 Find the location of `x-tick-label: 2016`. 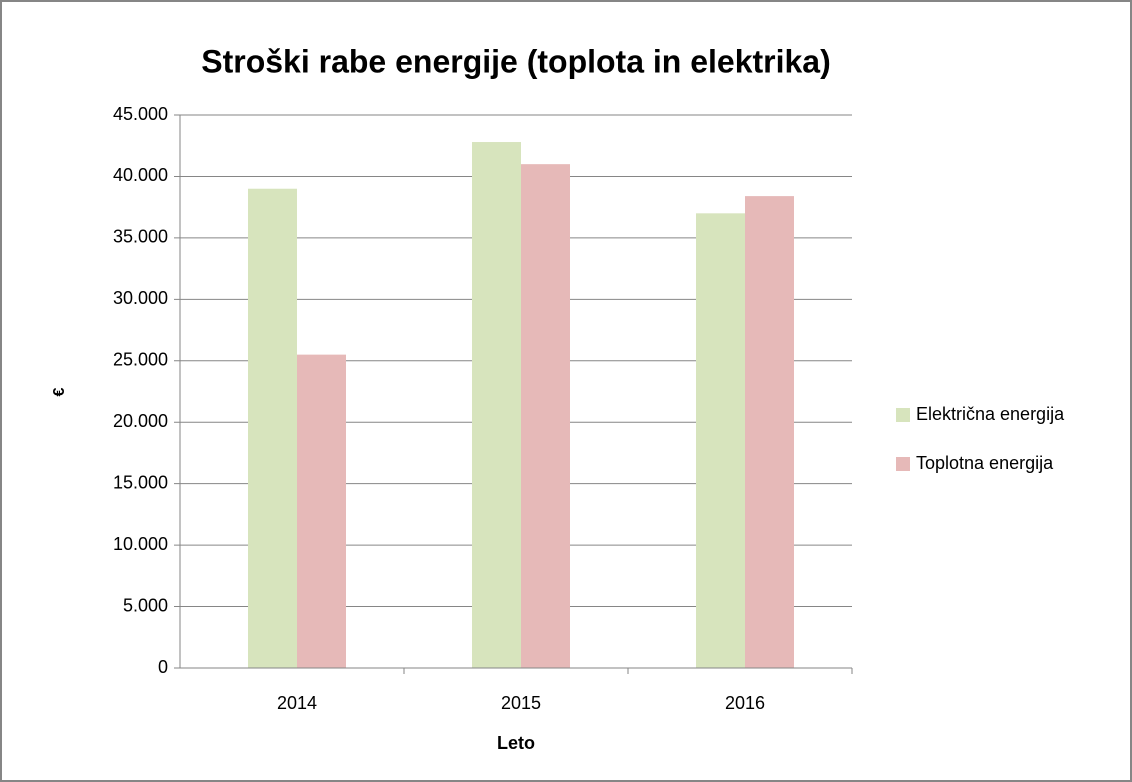

x-tick-label: 2016 is located at coordinates (745, 703).